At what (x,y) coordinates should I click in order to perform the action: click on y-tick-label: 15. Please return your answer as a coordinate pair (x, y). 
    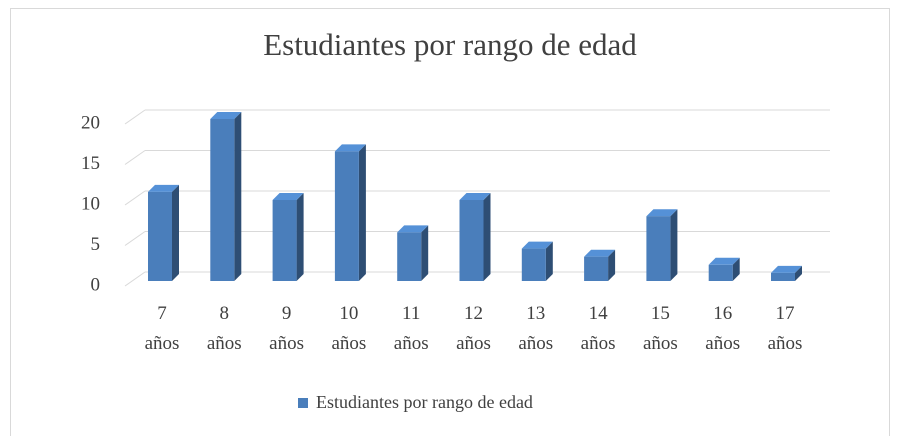
    Looking at the image, I should click on (90, 163).